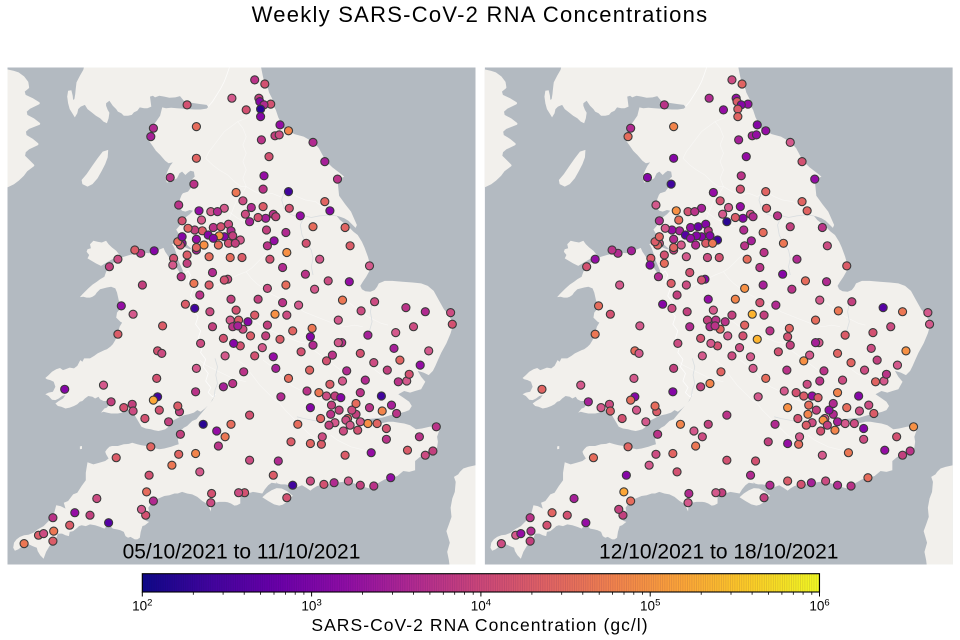  I want to click on svg-text: 12/10/2021 to 18/10/2021, so click(718, 552).